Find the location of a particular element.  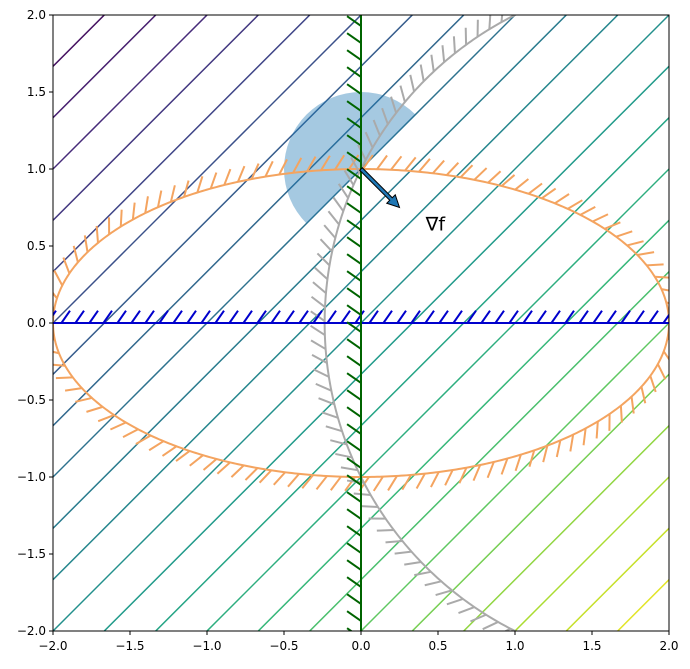

x-axis-ticks: −2.0 −1.5 −1.0 −0.5 0.0 0.5 1.0 1.5 2.0 is located at coordinates (358, 642).